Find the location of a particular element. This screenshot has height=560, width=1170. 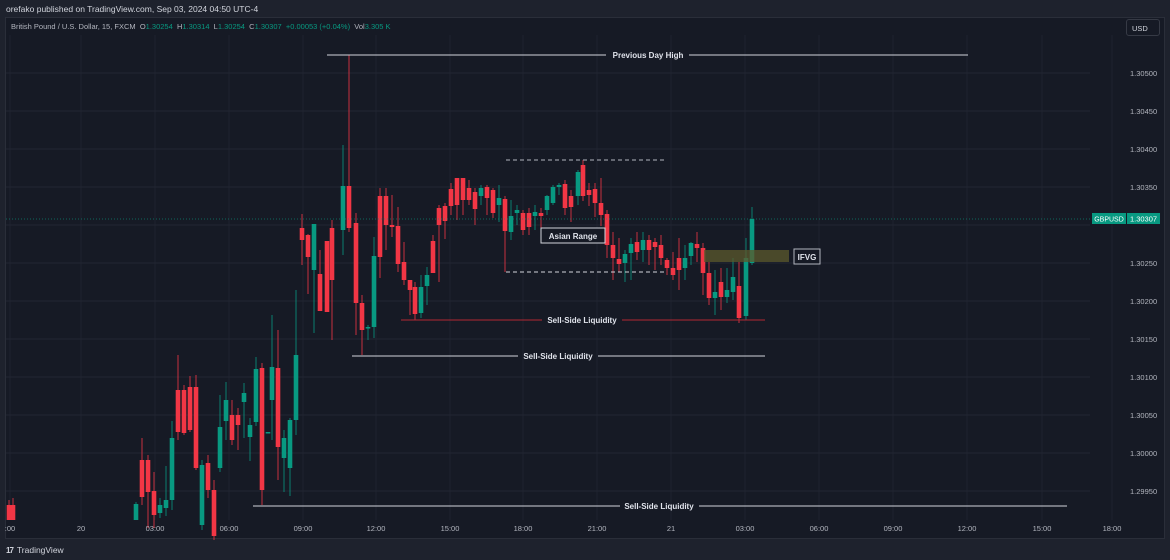

low-value: 1.30254 is located at coordinates (231, 26).